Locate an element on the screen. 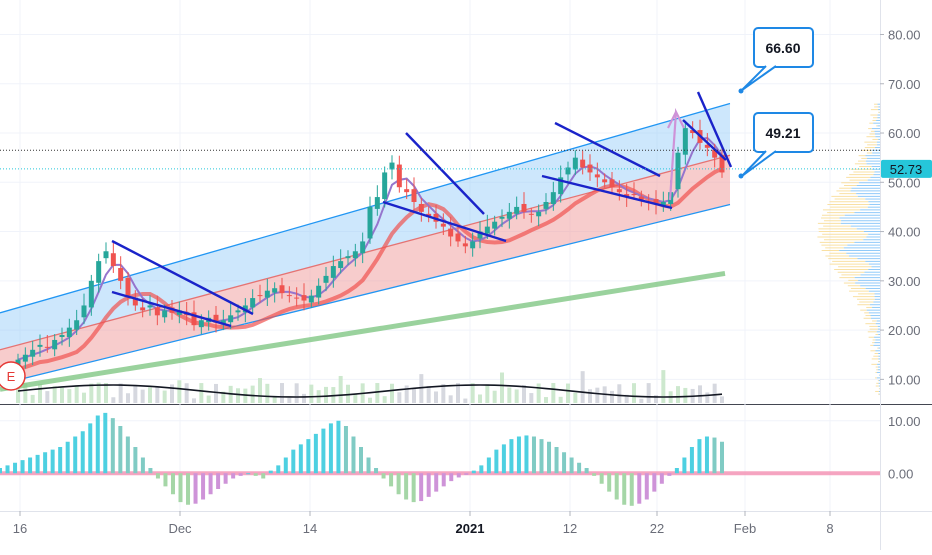 This screenshot has height=555, width=932. projection-arrow-head is located at coordinates (672, 120).